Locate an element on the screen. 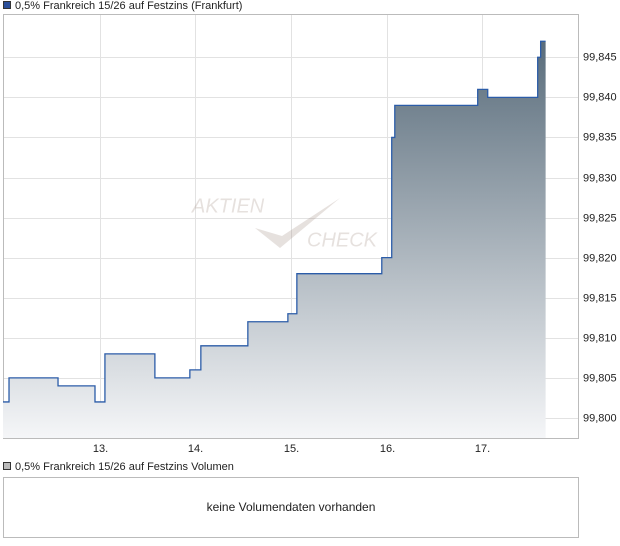  volume-frame is located at coordinates (291, 507).